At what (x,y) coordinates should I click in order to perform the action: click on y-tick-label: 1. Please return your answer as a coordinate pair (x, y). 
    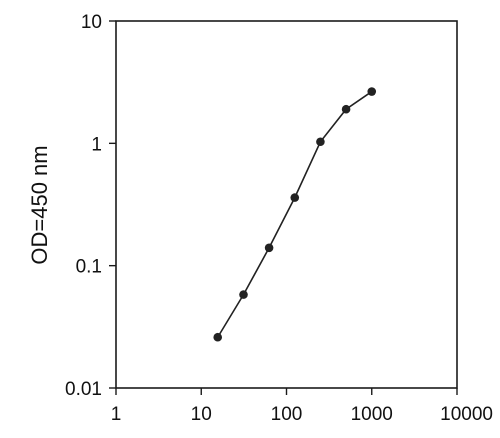
    Looking at the image, I should click on (96, 144).